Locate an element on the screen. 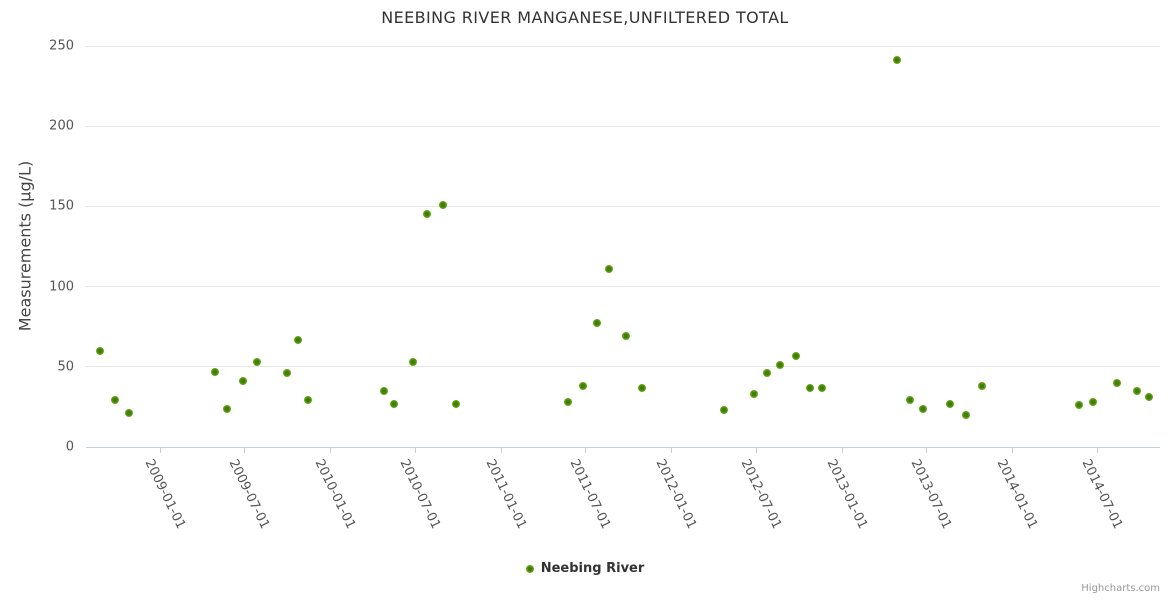 The image size is (1170, 600). x-tick-label: 2011-01-01 is located at coordinates (505, 494).